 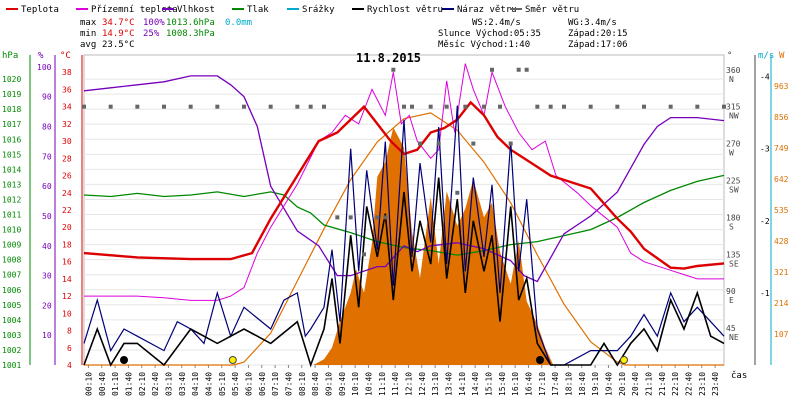 I want to click on tick-label-temp: 36, so click(x=67, y=89).